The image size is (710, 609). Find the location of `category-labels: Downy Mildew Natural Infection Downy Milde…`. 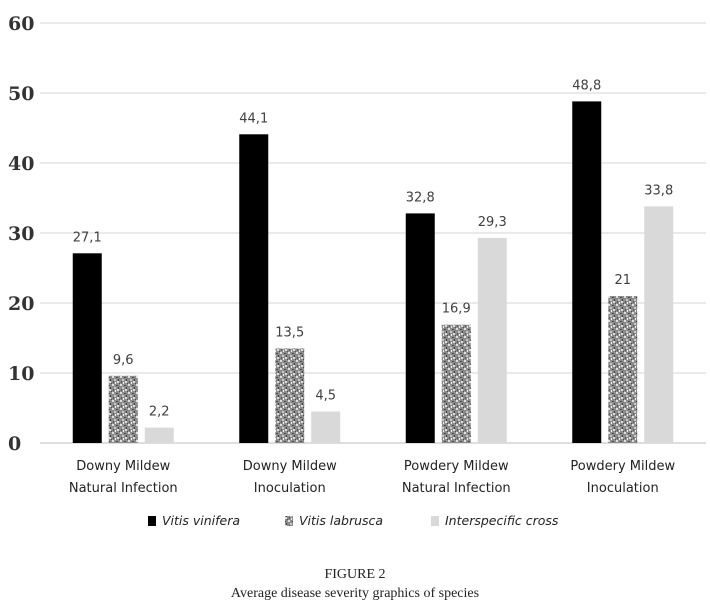

category-labels: Downy Mildew Natural Infection Downy Milde… is located at coordinates (372, 477).